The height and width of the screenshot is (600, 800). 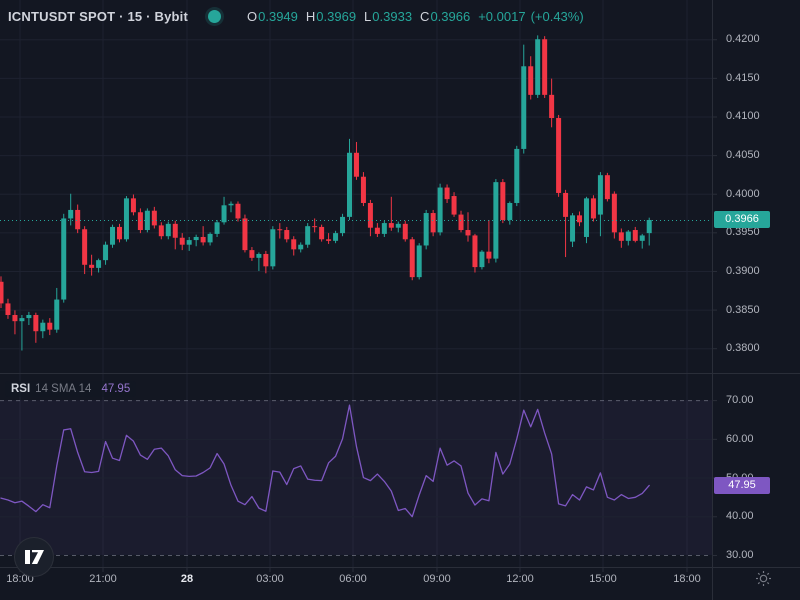 What do you see at coordinates (98, 16) in the screenshot?
I see `symbol-title: ICNTUSDT SPOT · 15 · Bybit` at bounding box center [98, 16].